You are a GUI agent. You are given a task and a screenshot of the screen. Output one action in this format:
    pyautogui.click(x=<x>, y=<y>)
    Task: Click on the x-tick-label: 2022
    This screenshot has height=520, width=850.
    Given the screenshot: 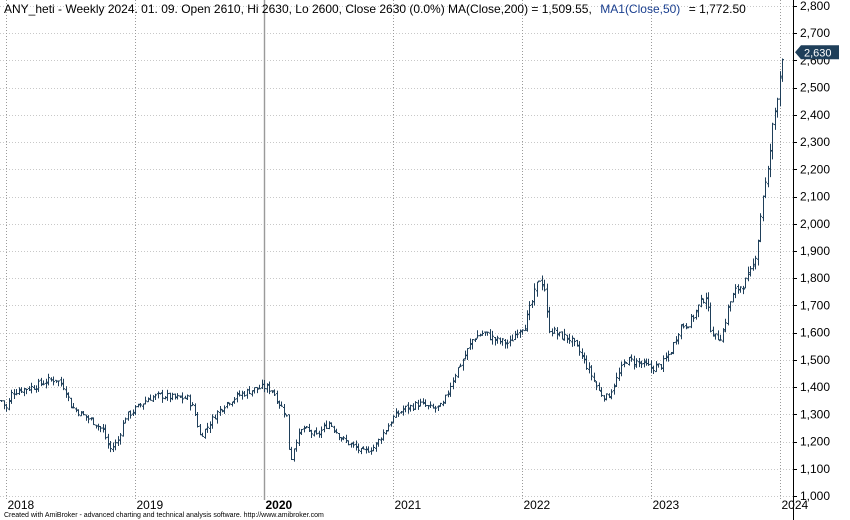 What is the action you would take?
    pyautogui.click(x=537, y=505)
    